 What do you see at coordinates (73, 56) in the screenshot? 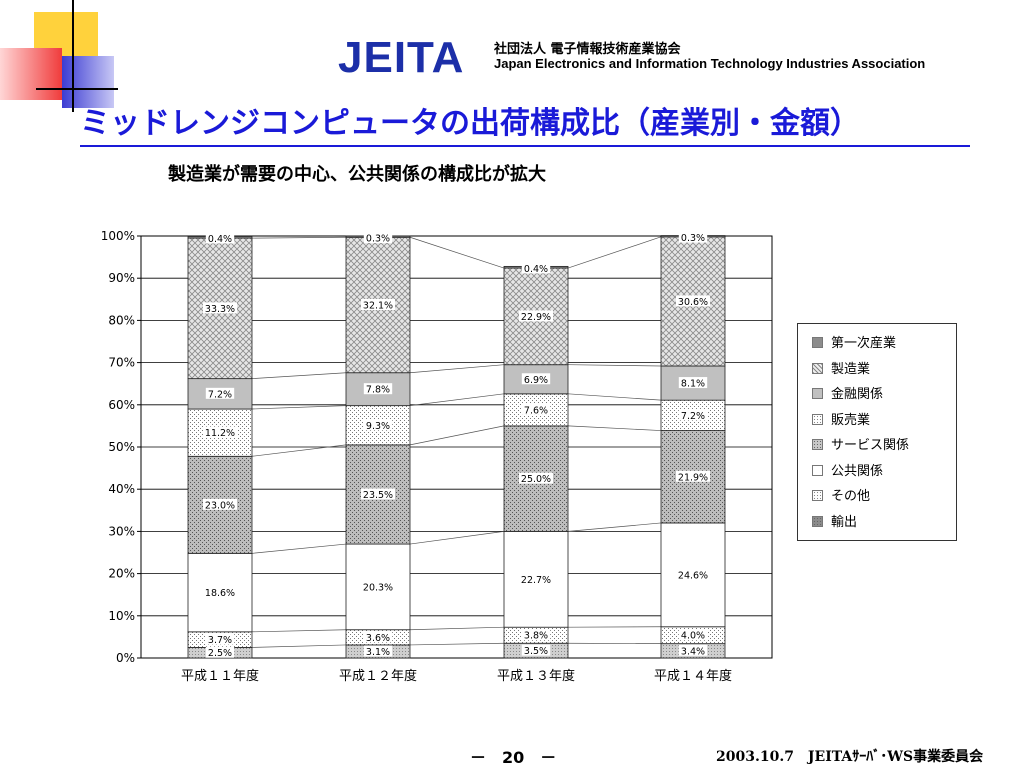
I see `deco-vertical-line` at bounding box center [73, 56].